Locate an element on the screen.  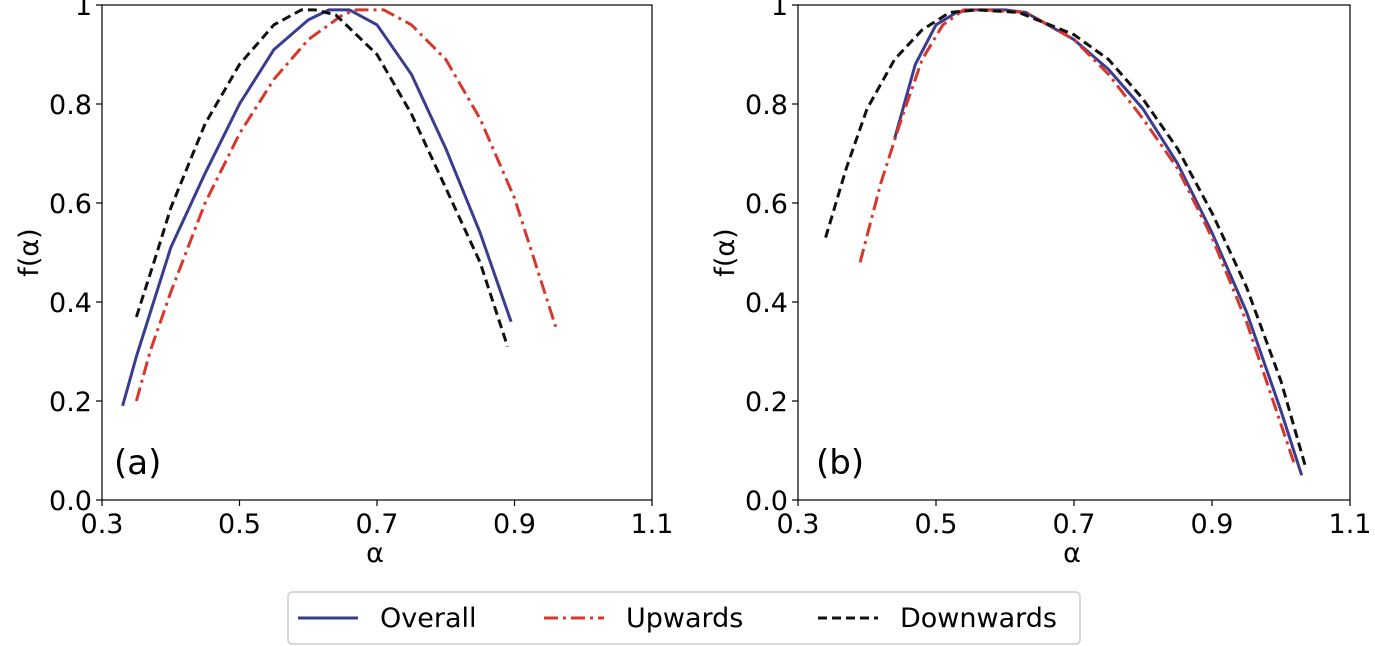
panel-label: (b) is located at coordinates (840, 463).